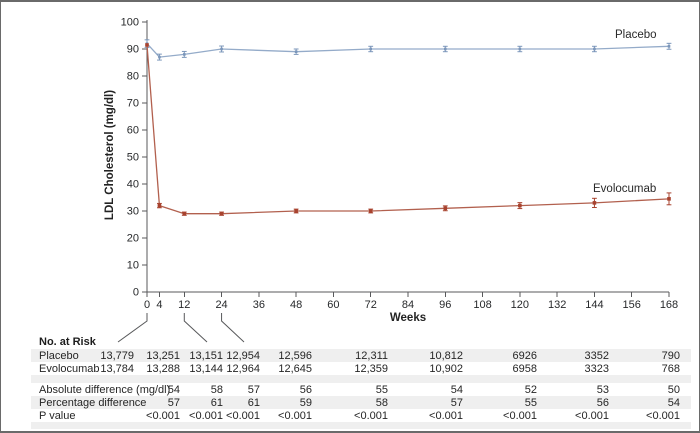  Describe the element at coordinates (133, 104) in the screenshot. I see `y-tick-label: 70` at that location.